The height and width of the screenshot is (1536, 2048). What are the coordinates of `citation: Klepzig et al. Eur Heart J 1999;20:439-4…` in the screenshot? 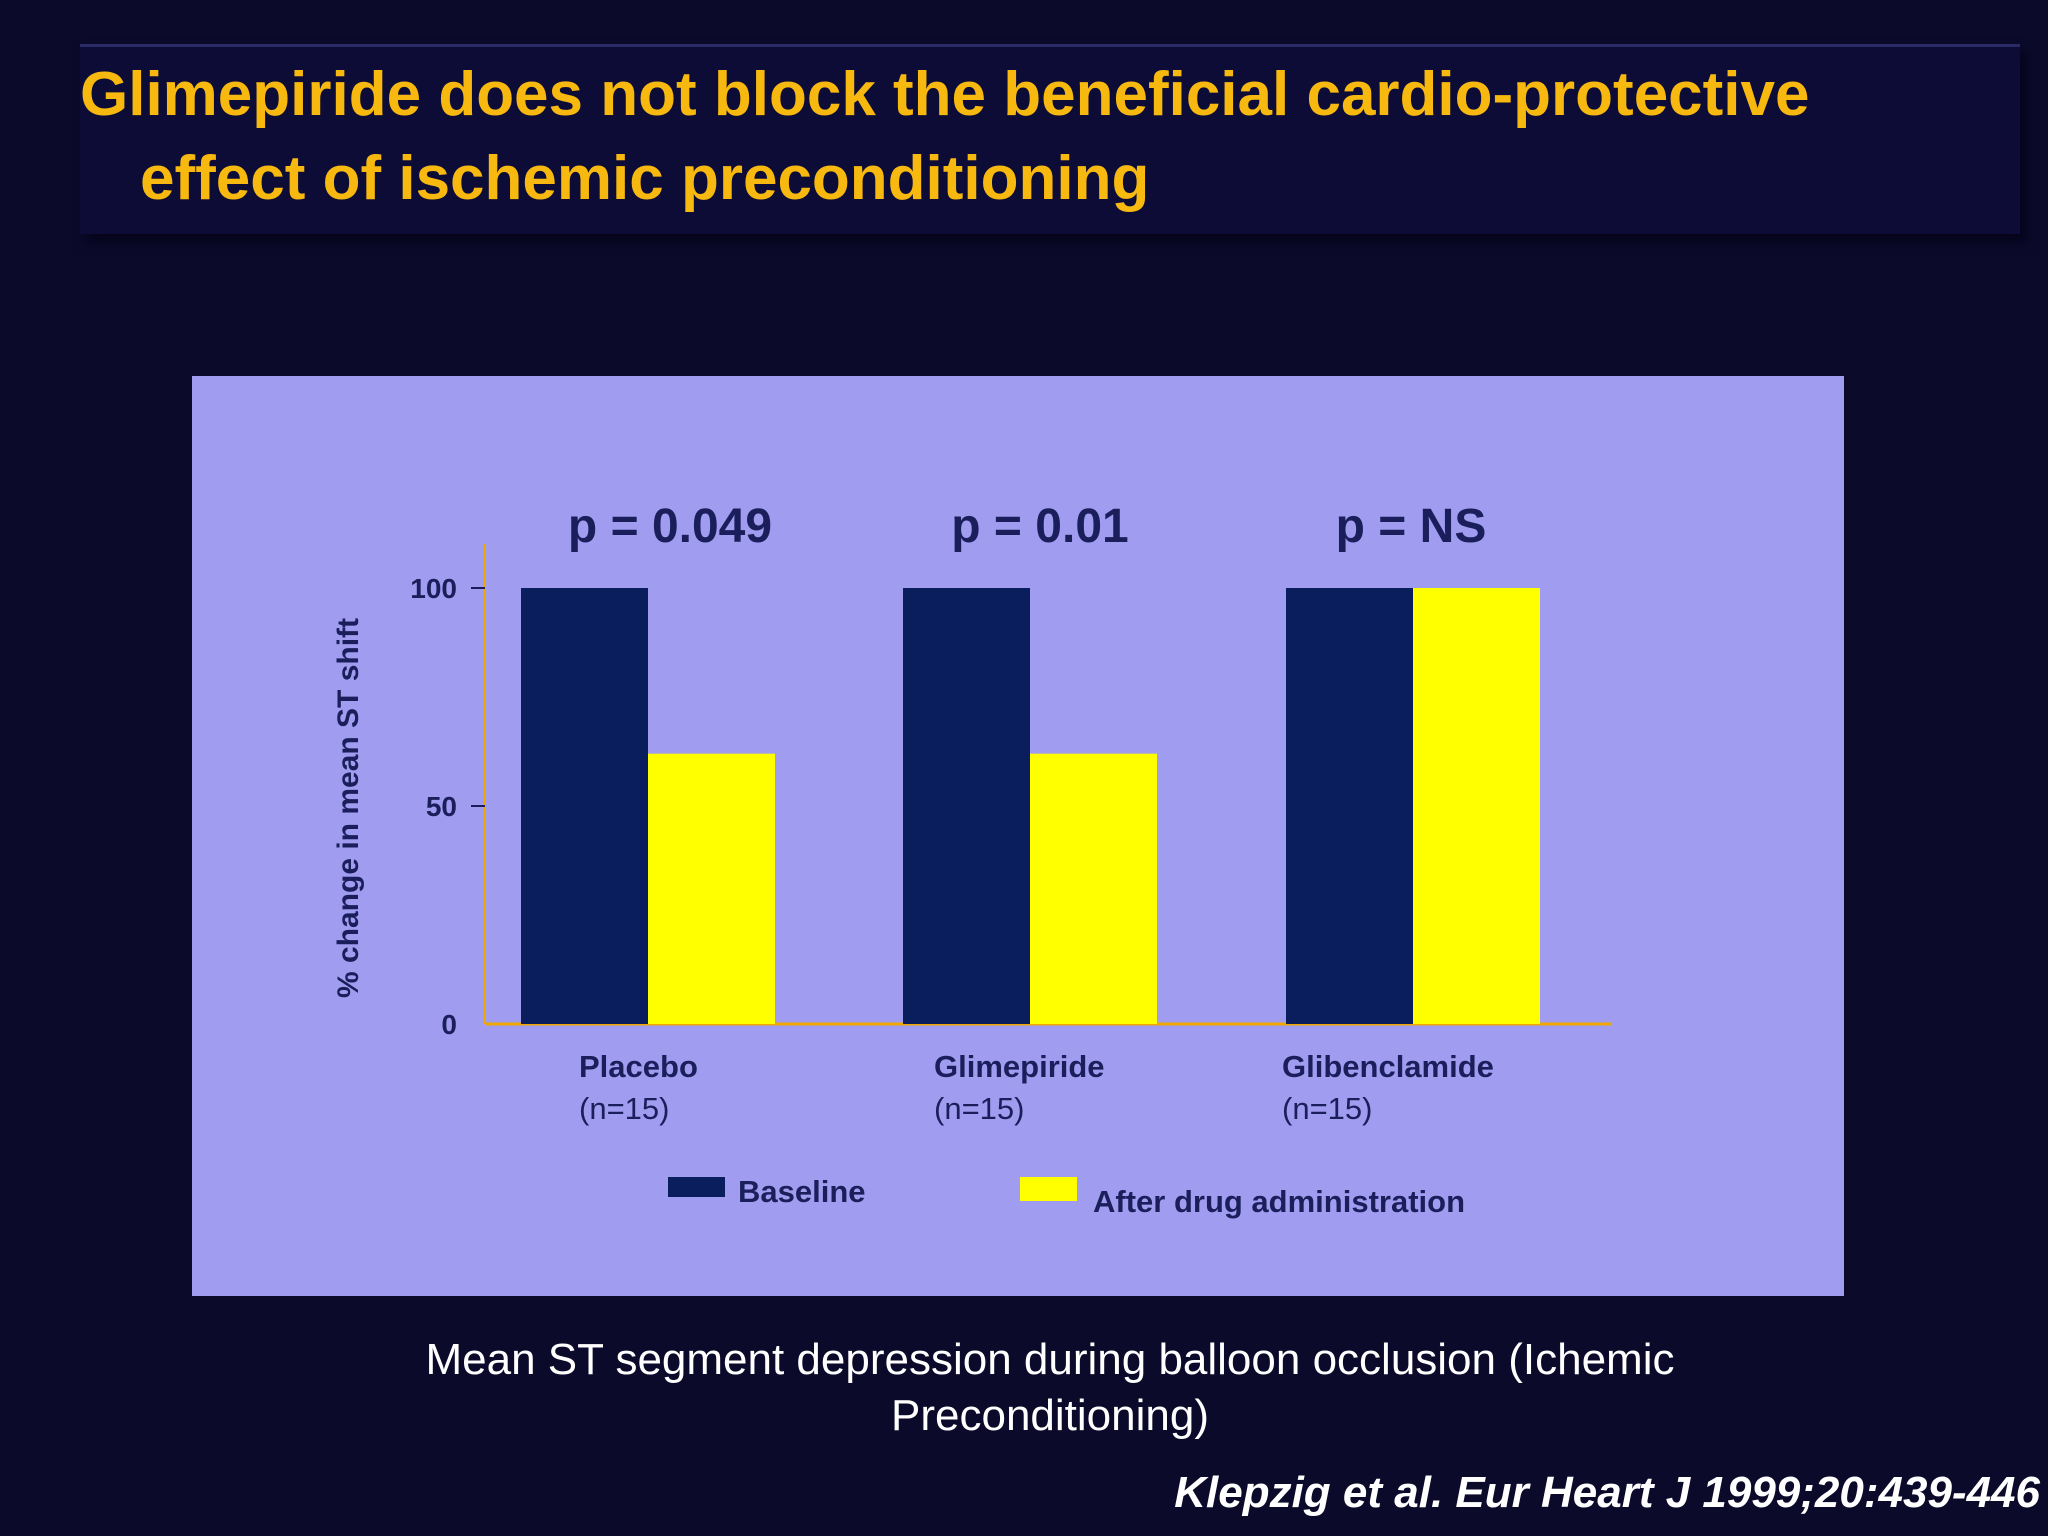 It's located at (1607, 1492).